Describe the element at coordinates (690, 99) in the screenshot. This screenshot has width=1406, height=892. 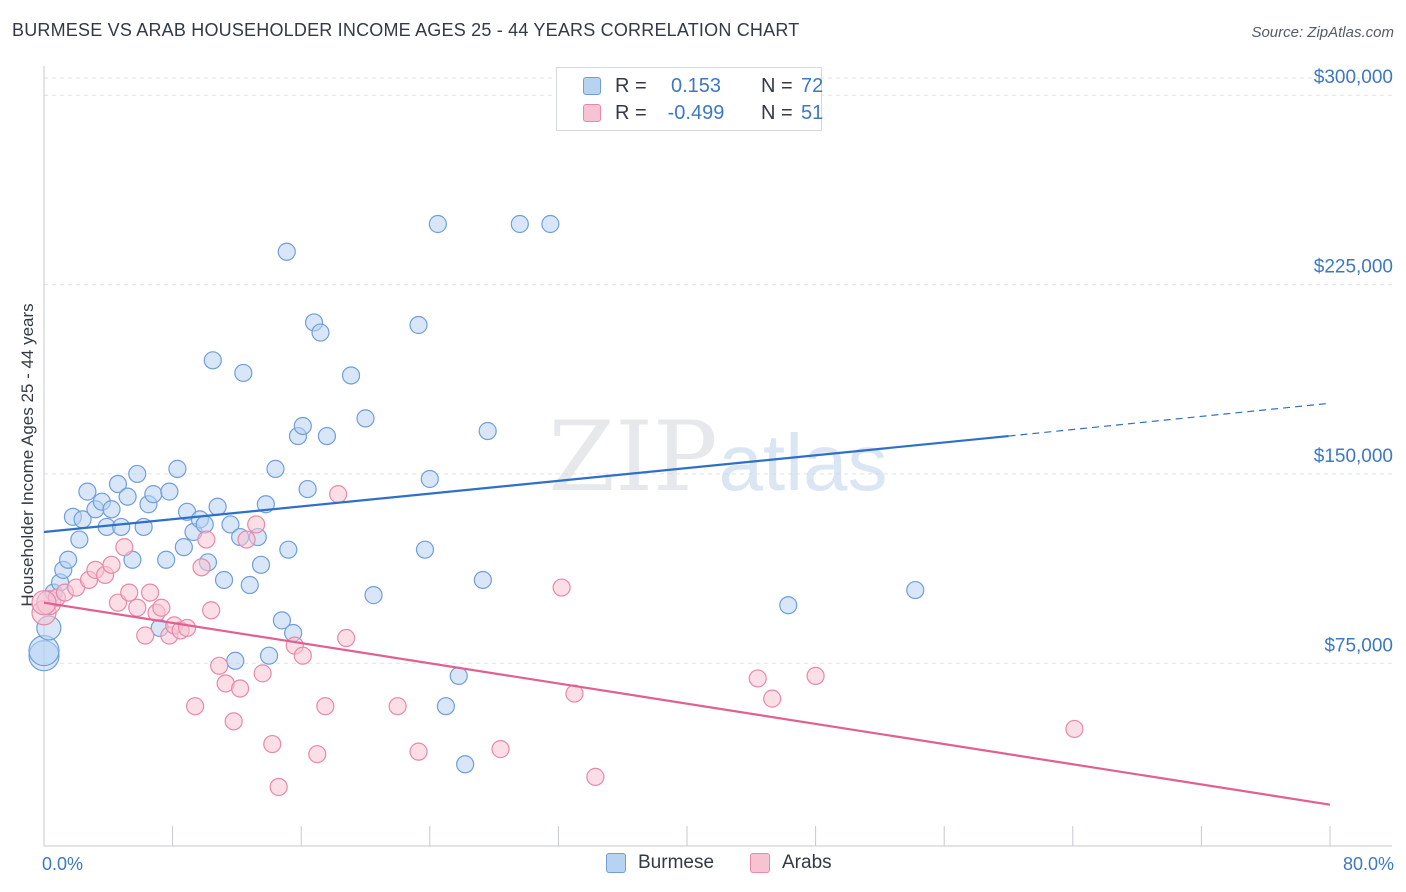
I see `correlation-legend: R = 0.153 N = 72 R = -0.499 N = 51` at that location.